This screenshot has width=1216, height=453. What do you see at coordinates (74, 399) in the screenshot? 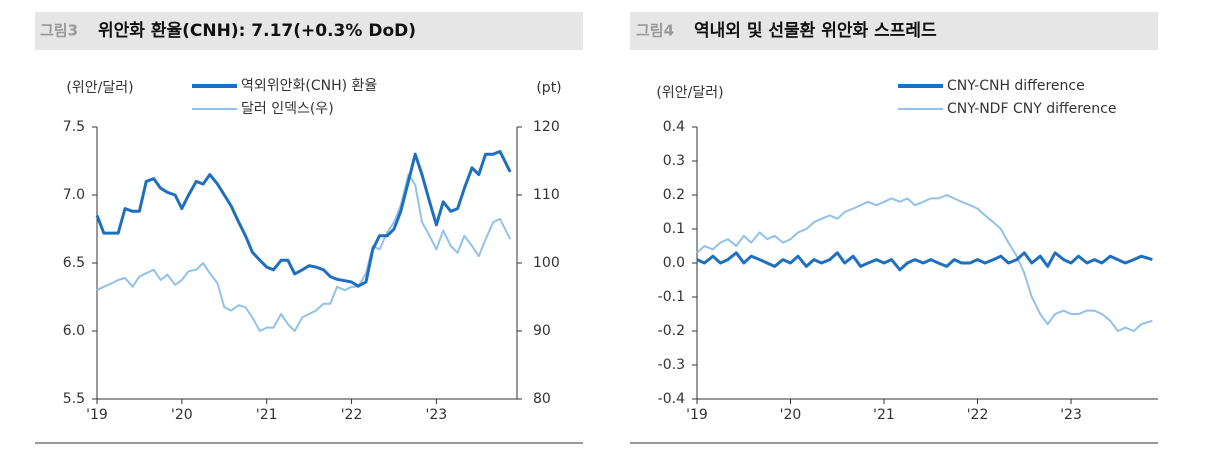
I see `y-tick-label: 5.5` at bounding box center [74, 399].